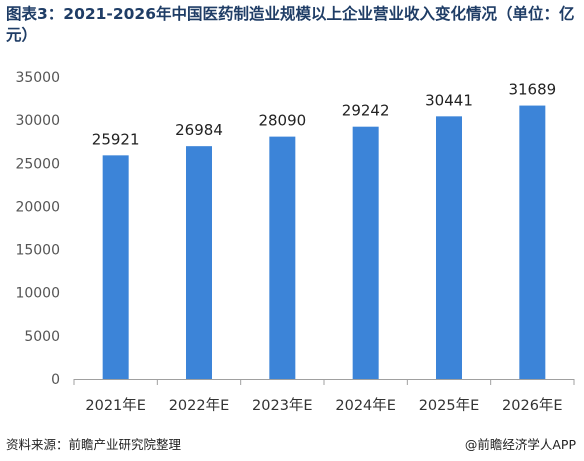 This screenshot has height=461, width=584. I want to click on y-tick-label: 10000, so click(37, 294).